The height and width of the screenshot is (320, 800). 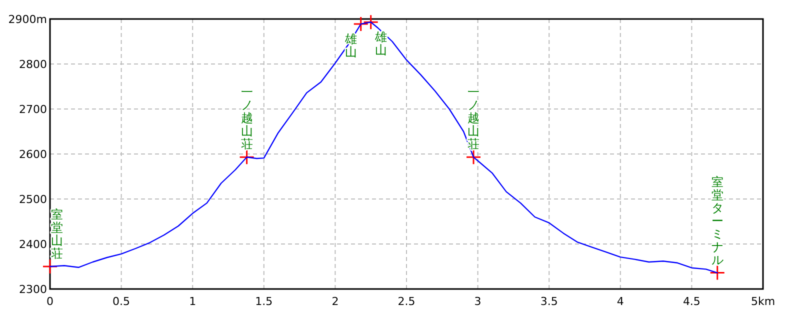 I want to click on x-tick-label: 3.5, so click(x=549, y=301).